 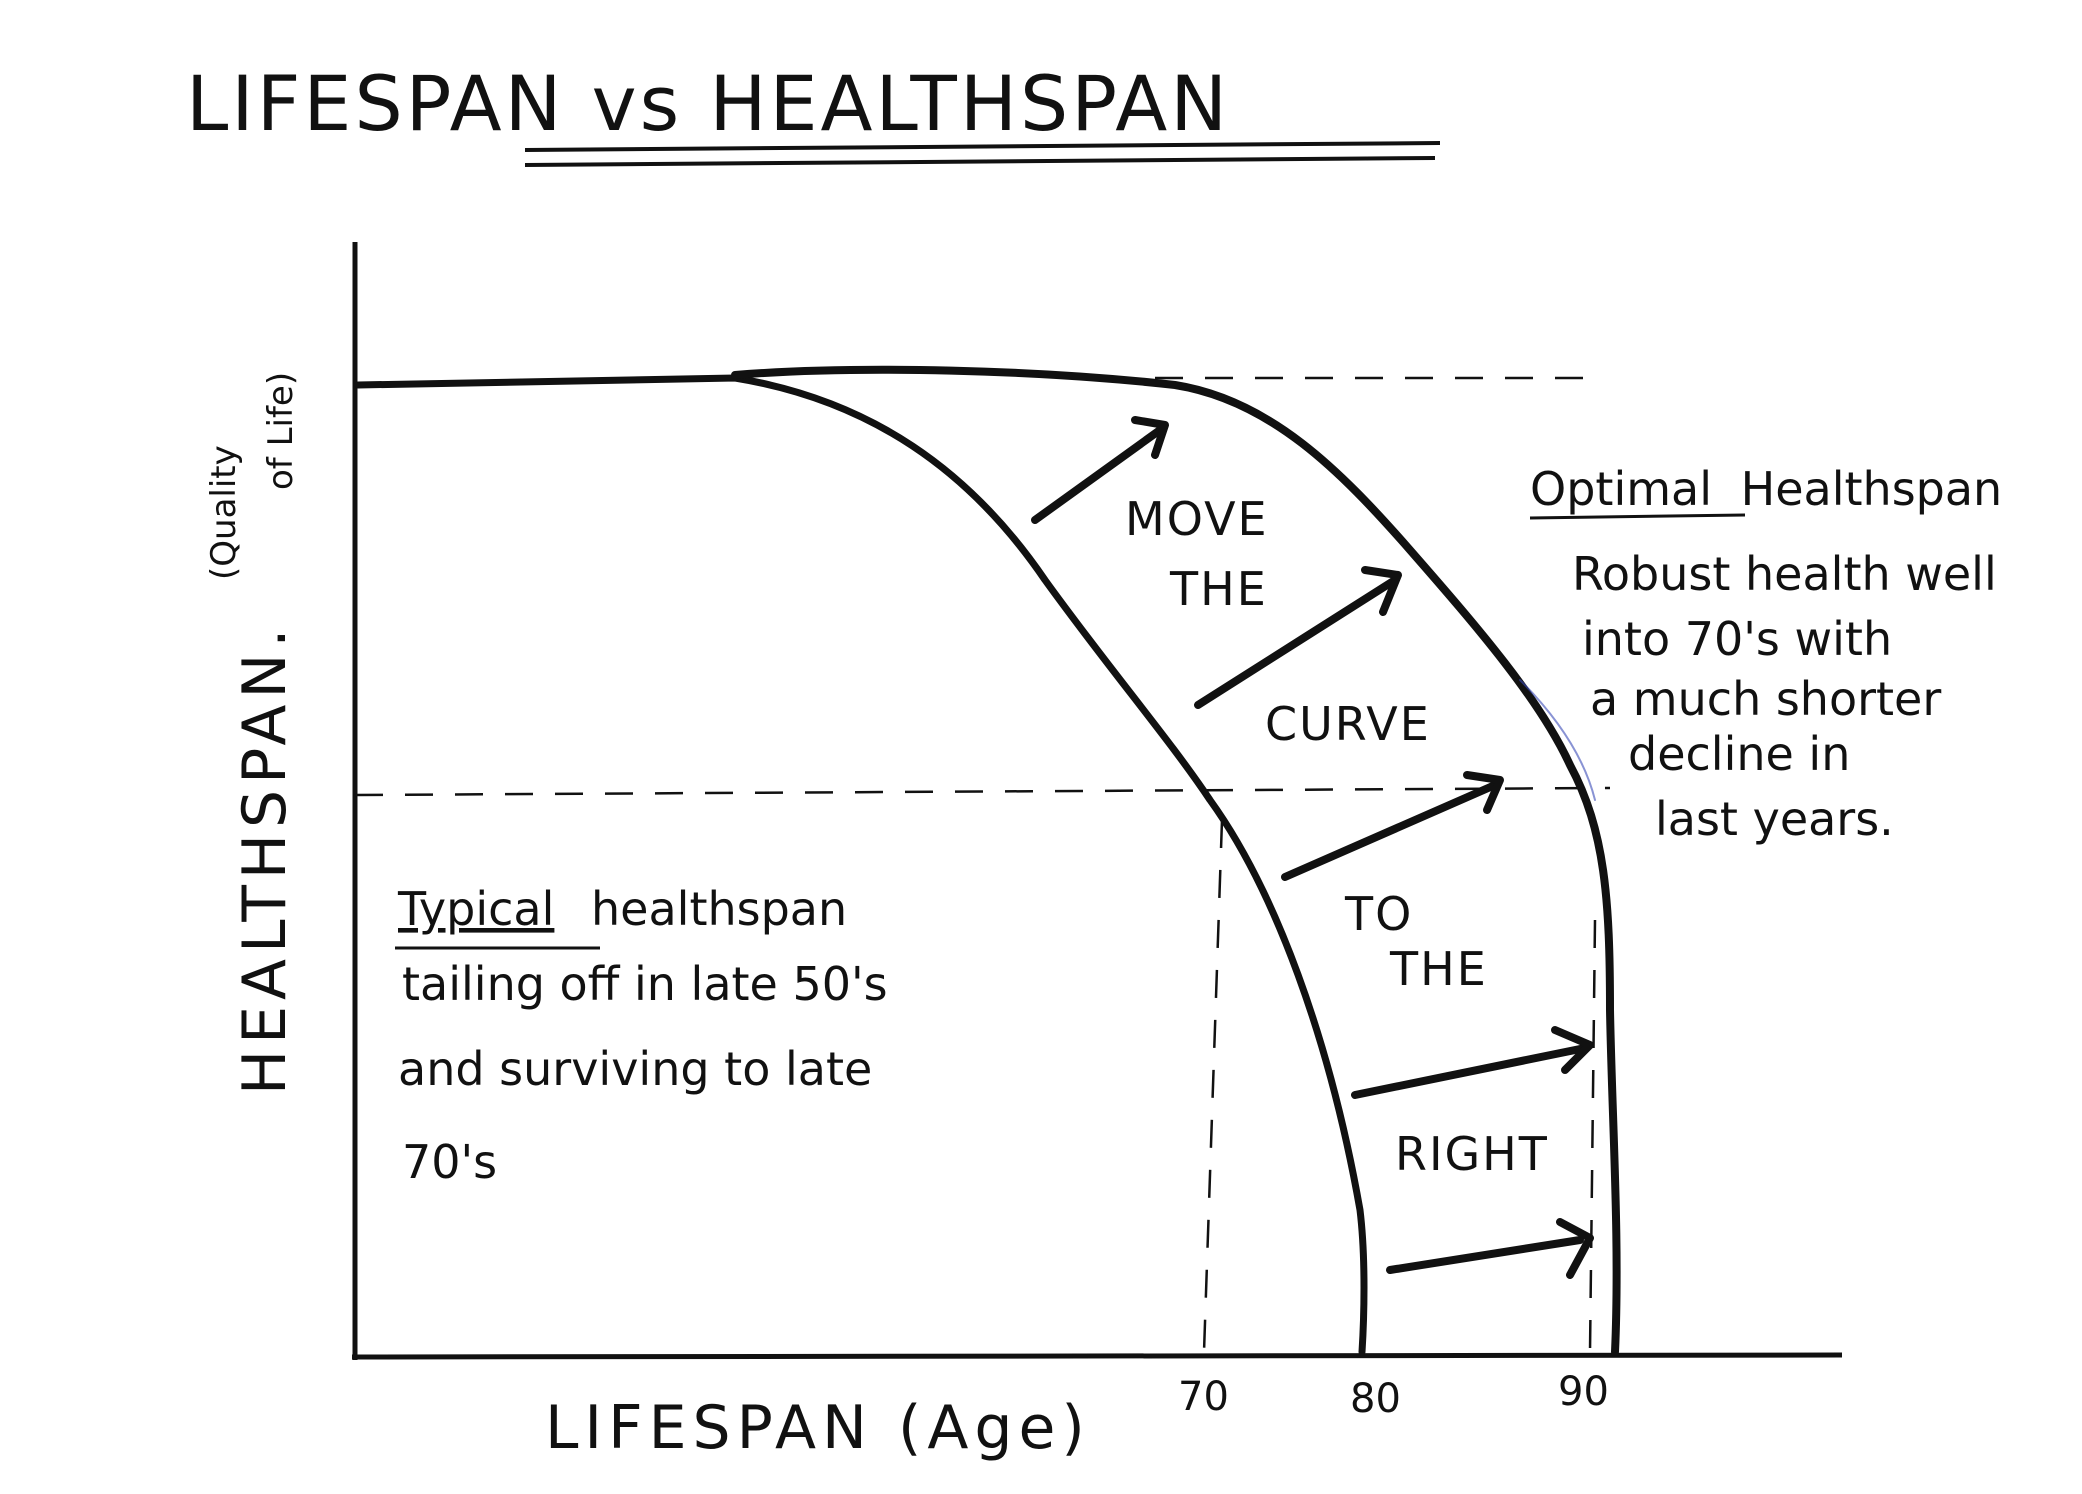 I want to click on y-axis-labels: HEALTHSPAN. (Quality of Life), so click(x=252, y=733).